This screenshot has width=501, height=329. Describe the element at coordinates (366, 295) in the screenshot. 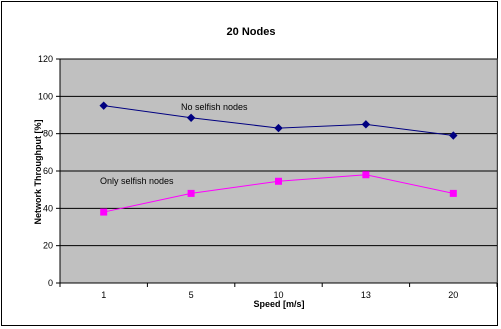

I see `x-tick-label: 13` at that location.